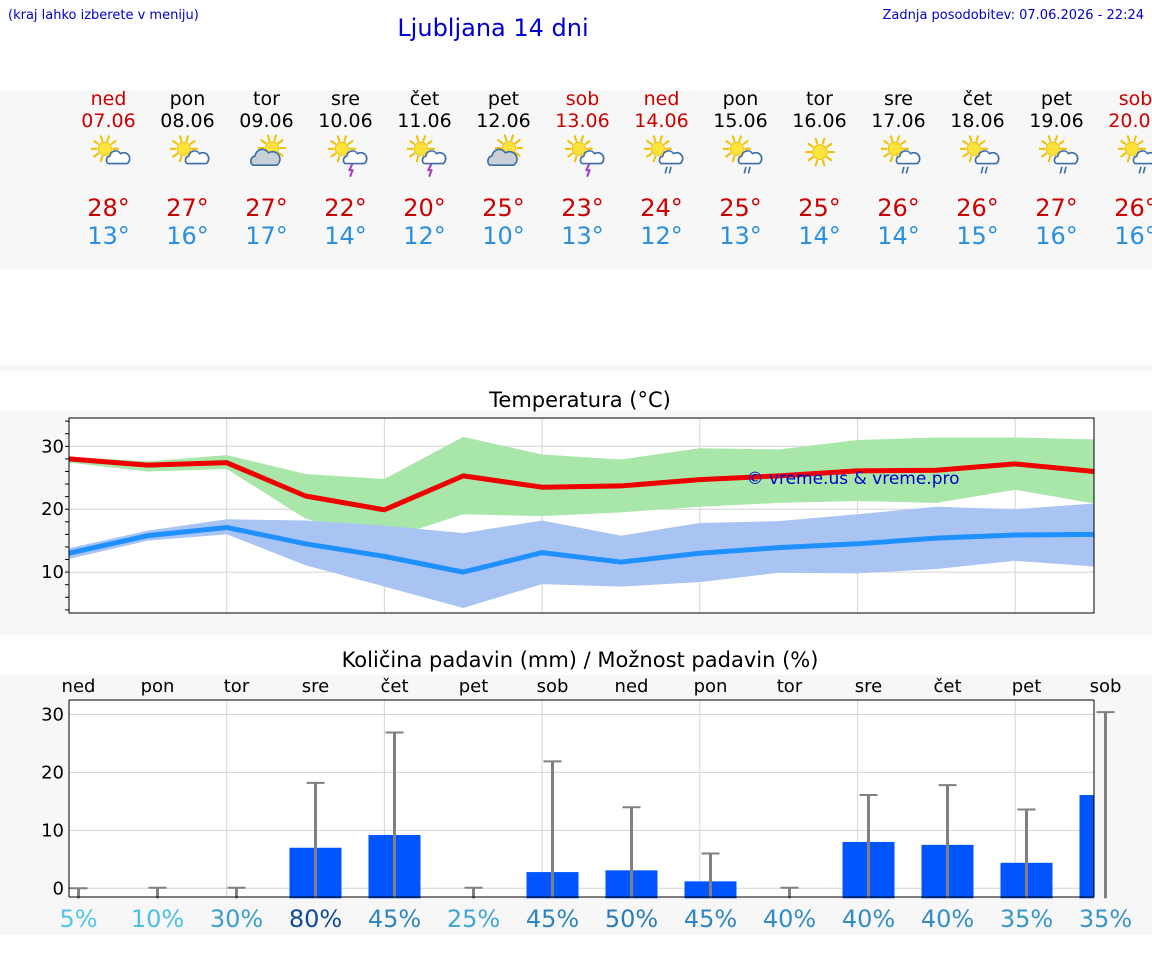 The image size is (1152, 975). Describe the element at coordinates (52, 714) in the screenshot. I see `y-tick-label: 30` at that location.